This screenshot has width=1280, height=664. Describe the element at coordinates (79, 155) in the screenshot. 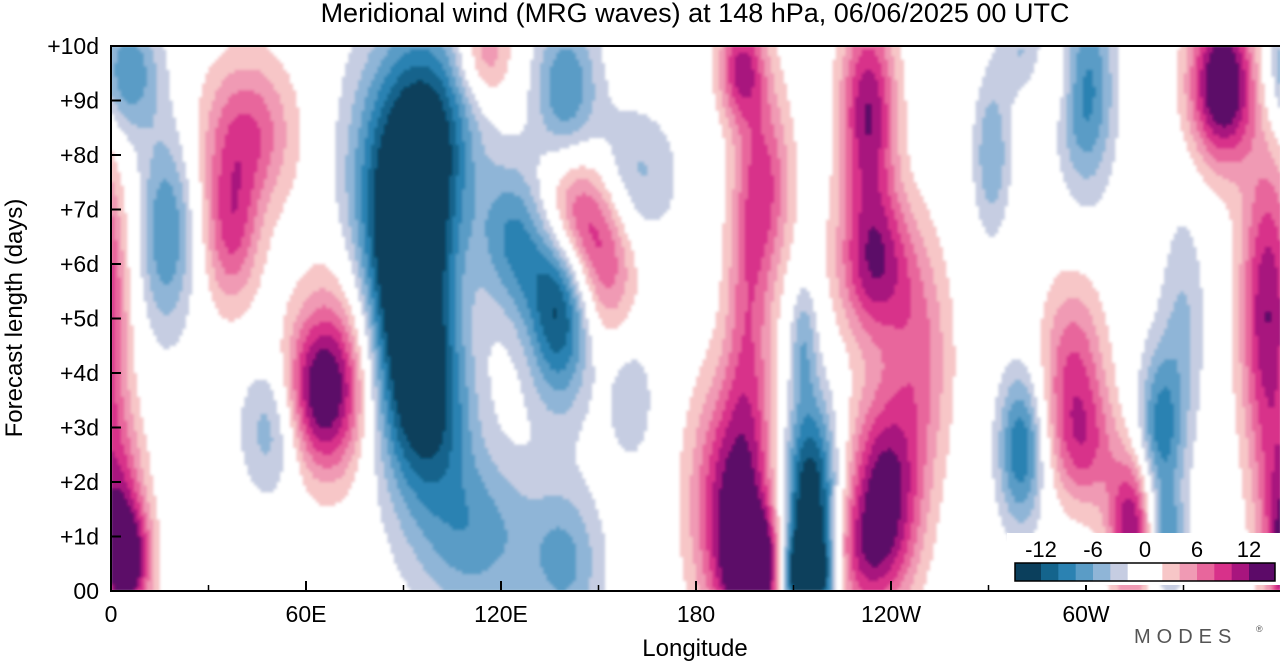

I see `y-tick-label: +8d` at that location.